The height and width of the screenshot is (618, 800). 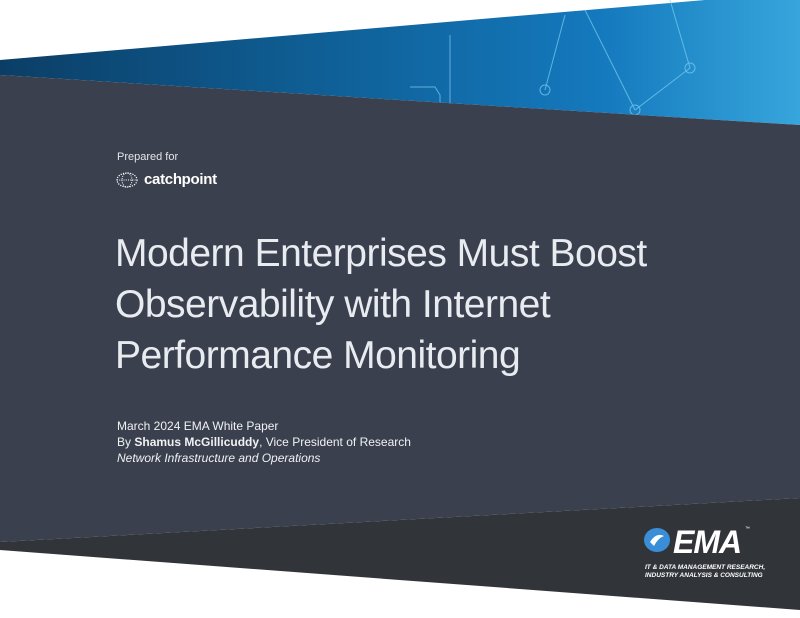 What do you see at coordinates (333, 304) in the screenshot?
I see `title-line: Observability with Internet` at bounding box center [333, 304].